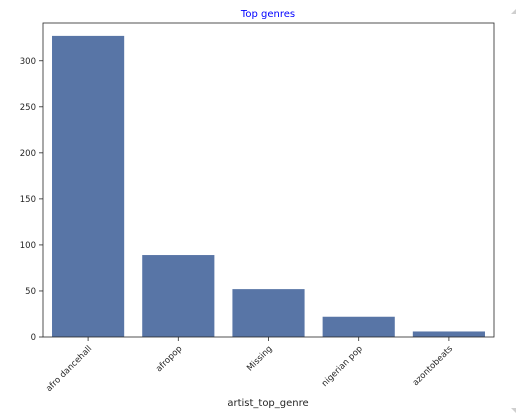 The height and width of the screenshot is (415, 516). Describe the element at coordinates (513, 410) in the screenshot. I see `scroll-down-arrow-icon` at that location.